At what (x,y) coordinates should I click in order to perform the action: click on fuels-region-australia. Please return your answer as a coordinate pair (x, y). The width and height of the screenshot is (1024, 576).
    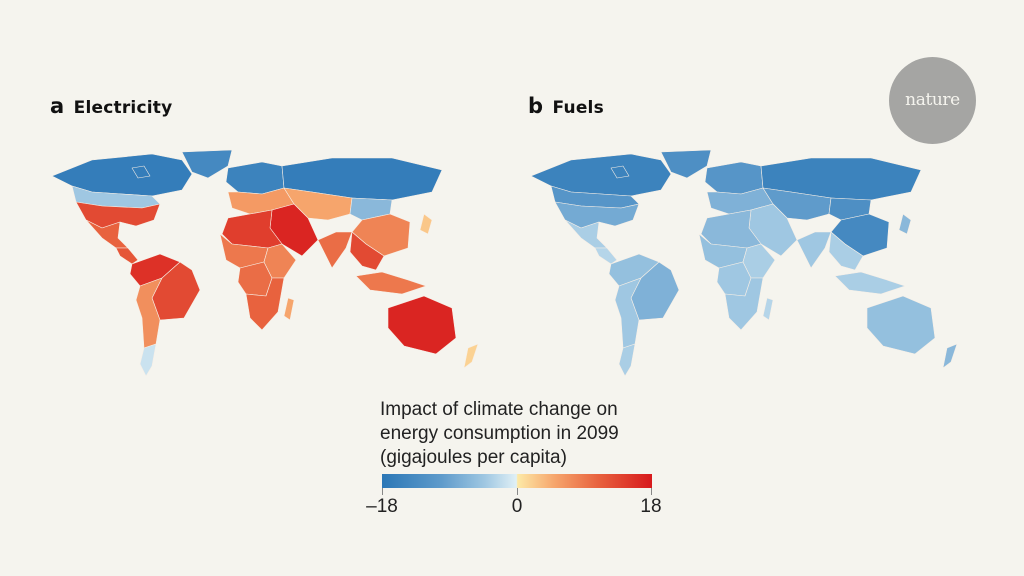
    Looking at the image, I should click on (901, 325).